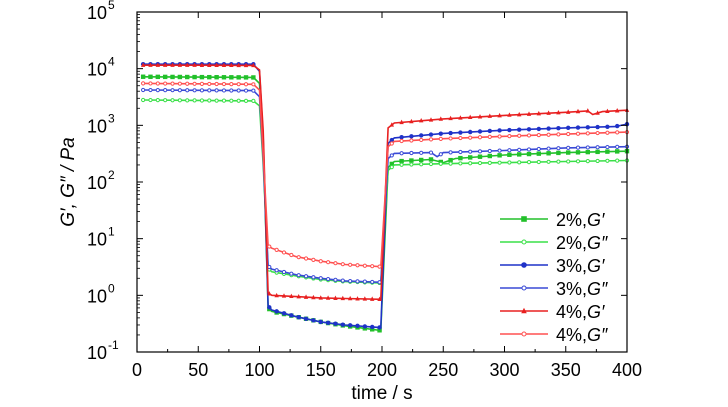 The width and height of the screenshot is (728, 407). Describe the element at coordinates (97, 70) in the screenshot. I see `y-tick-label: 10` at that location.